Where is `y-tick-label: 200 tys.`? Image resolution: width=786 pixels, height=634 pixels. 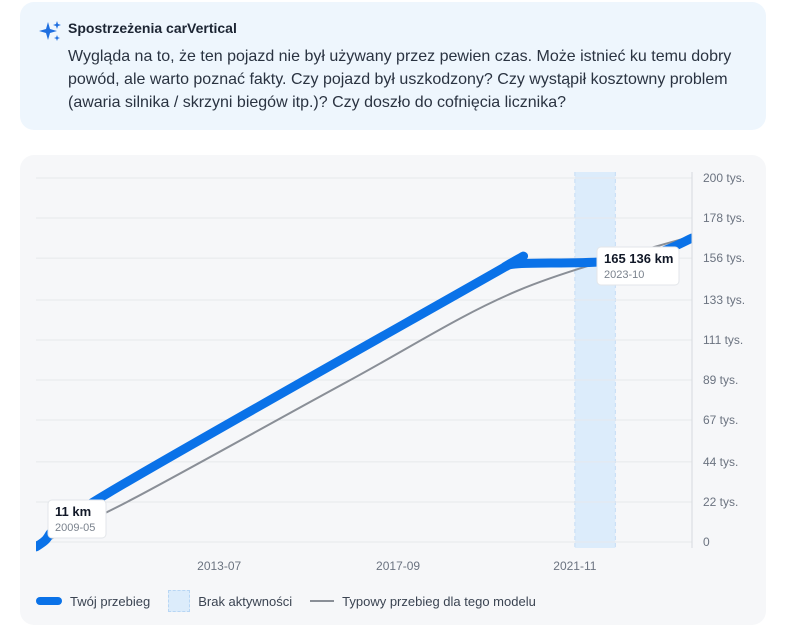 y-tick-label: 200 tys. is located at coordinates (724, 178).